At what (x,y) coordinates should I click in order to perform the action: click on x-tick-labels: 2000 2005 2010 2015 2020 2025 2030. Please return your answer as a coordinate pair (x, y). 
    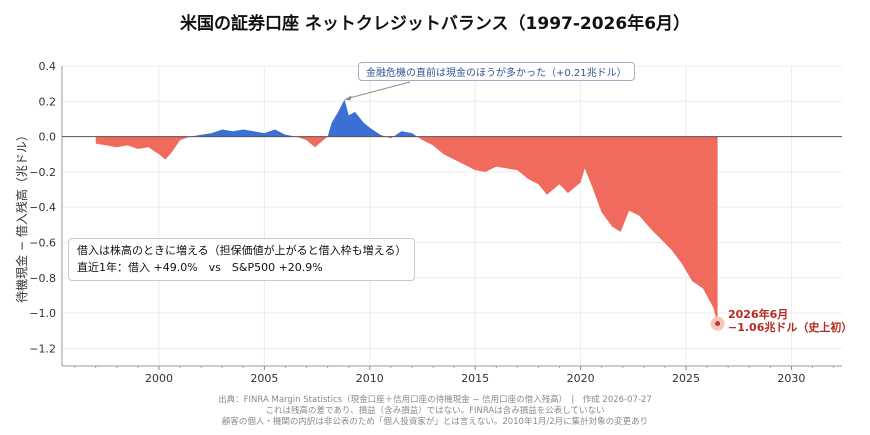
    Looking at the image, I should click on (475, 378).